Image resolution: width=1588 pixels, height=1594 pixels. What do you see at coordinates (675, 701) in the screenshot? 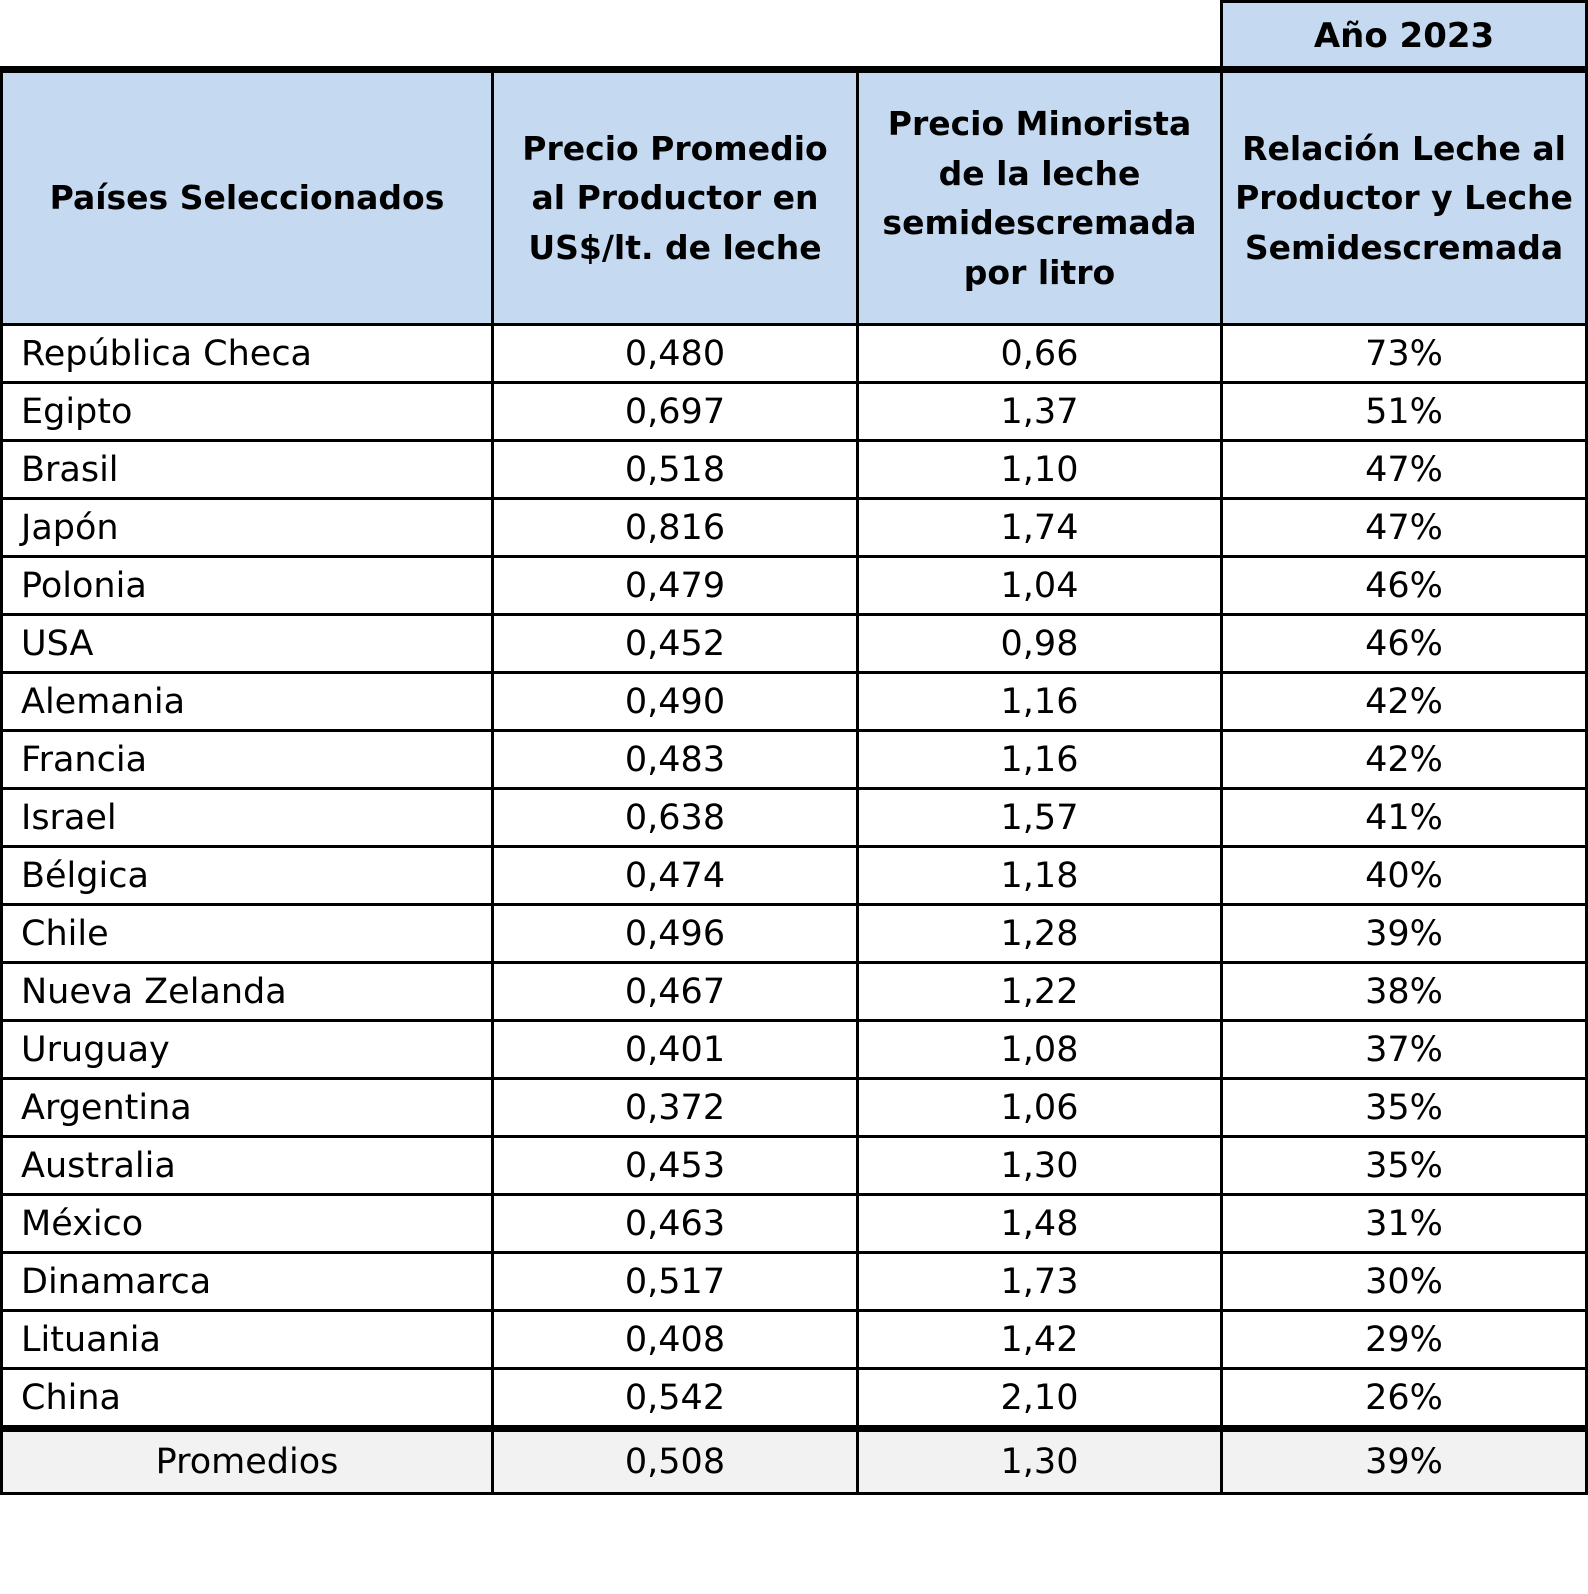
I see `value-cell: 0,490` at bounding box center [675, 701].